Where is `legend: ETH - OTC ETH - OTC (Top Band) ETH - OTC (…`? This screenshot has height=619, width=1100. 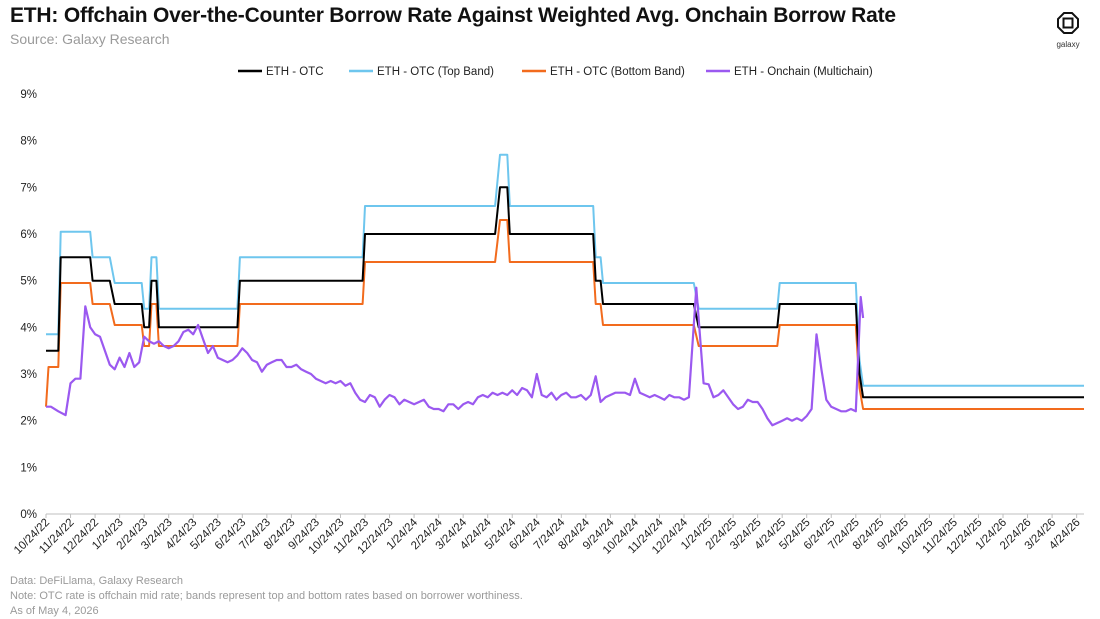
legend: ETH - OTC ETH - OTC (Top Band) ETH - OTC (… is located at coordinates (555, 72).